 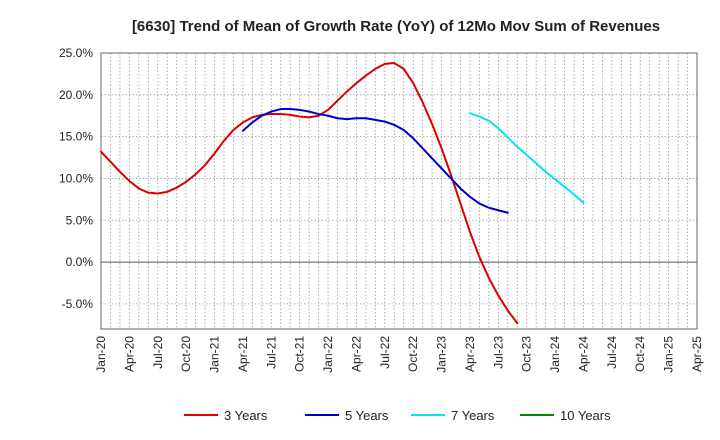 What do you see at coordinates (101, 354) in the screenshot?
I see `x-tick-label: Jan-20` at bounding box center [101, 354].